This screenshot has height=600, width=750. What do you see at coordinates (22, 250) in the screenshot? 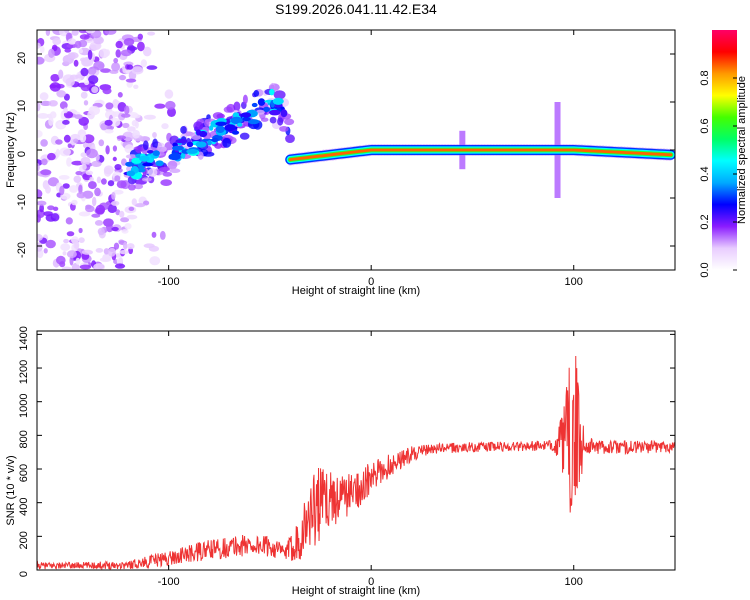
I see `y-tick-label: -20` at bounding box center [22, 250].